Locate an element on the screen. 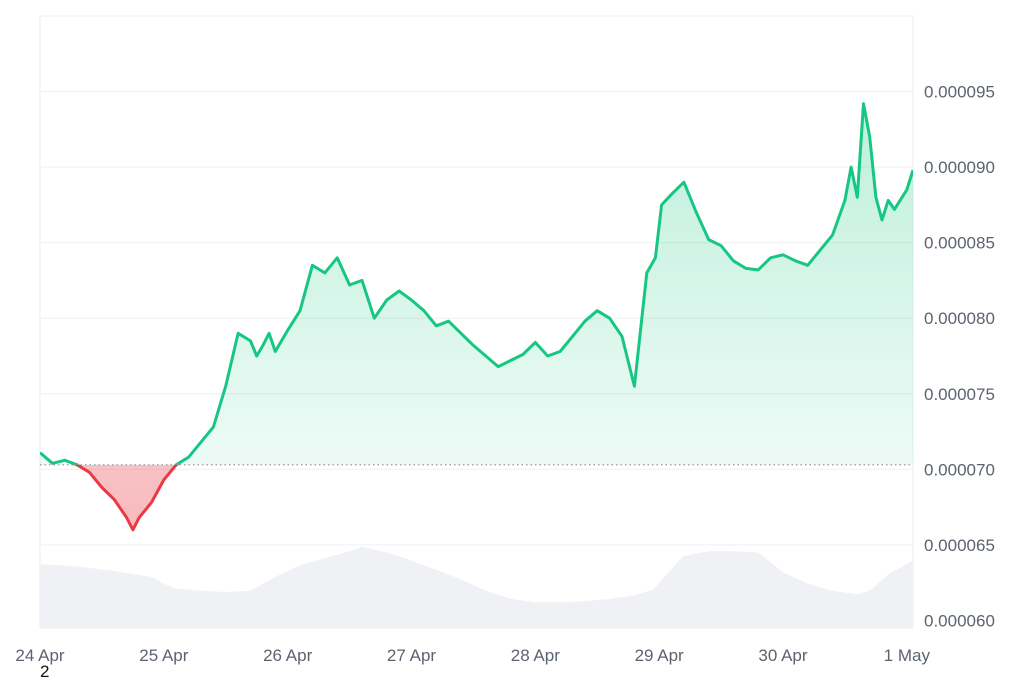  y-tick-label: 0.000090 is located at coordinates (959, 167).